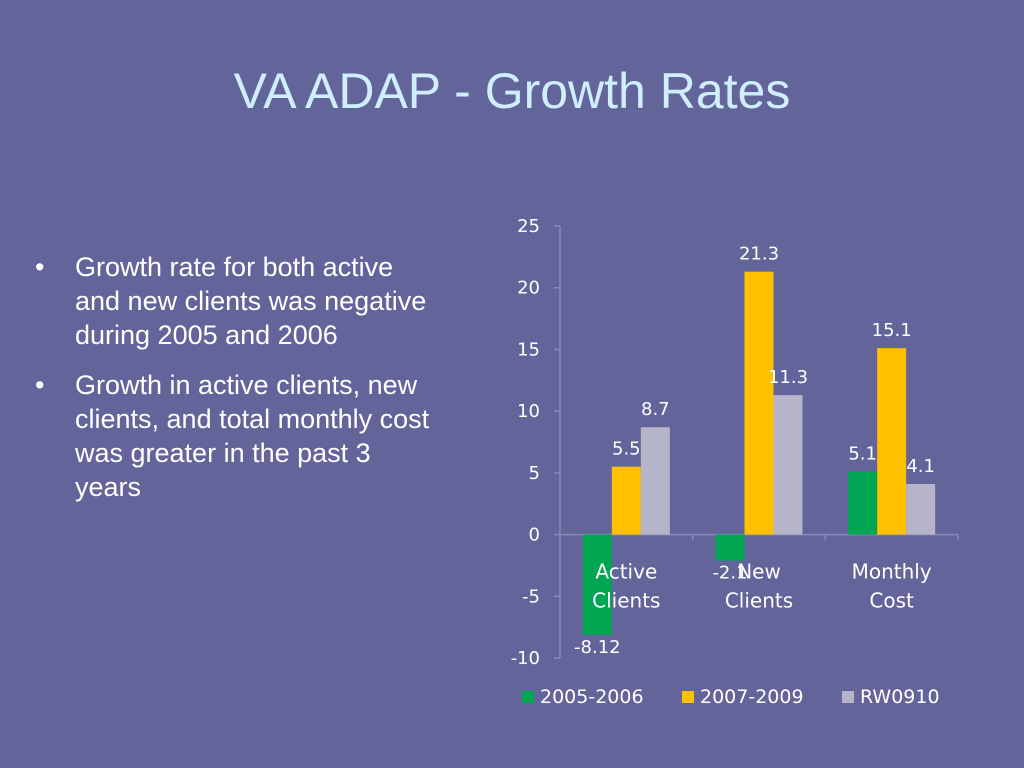 Image resolution: width=1024 pixels, height=768 pixels. Describe the element at coordinates (528, 349) in the screenshot. I see `y-tick-label: 15` at that location.